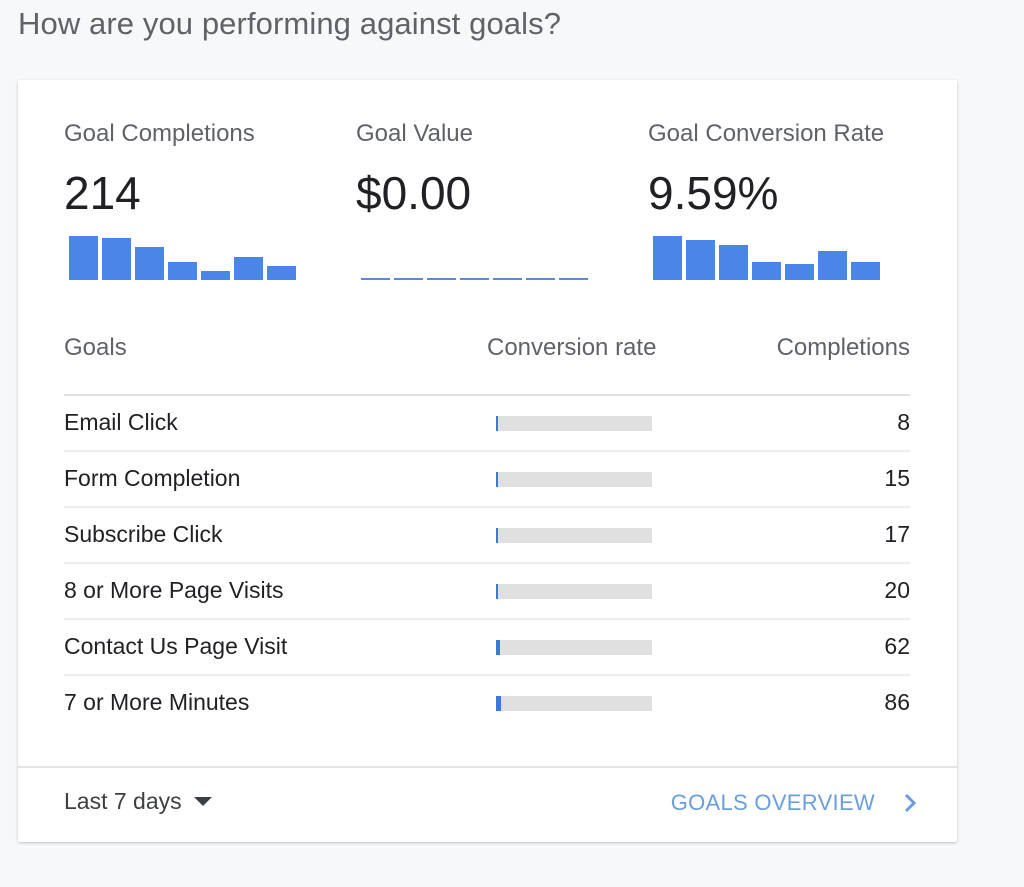 The image size is (1024, 887). What do you see at coordinates (910, 803) in the screenshot?
I see `chevron-right-icon` at bounding box center [910, 803].